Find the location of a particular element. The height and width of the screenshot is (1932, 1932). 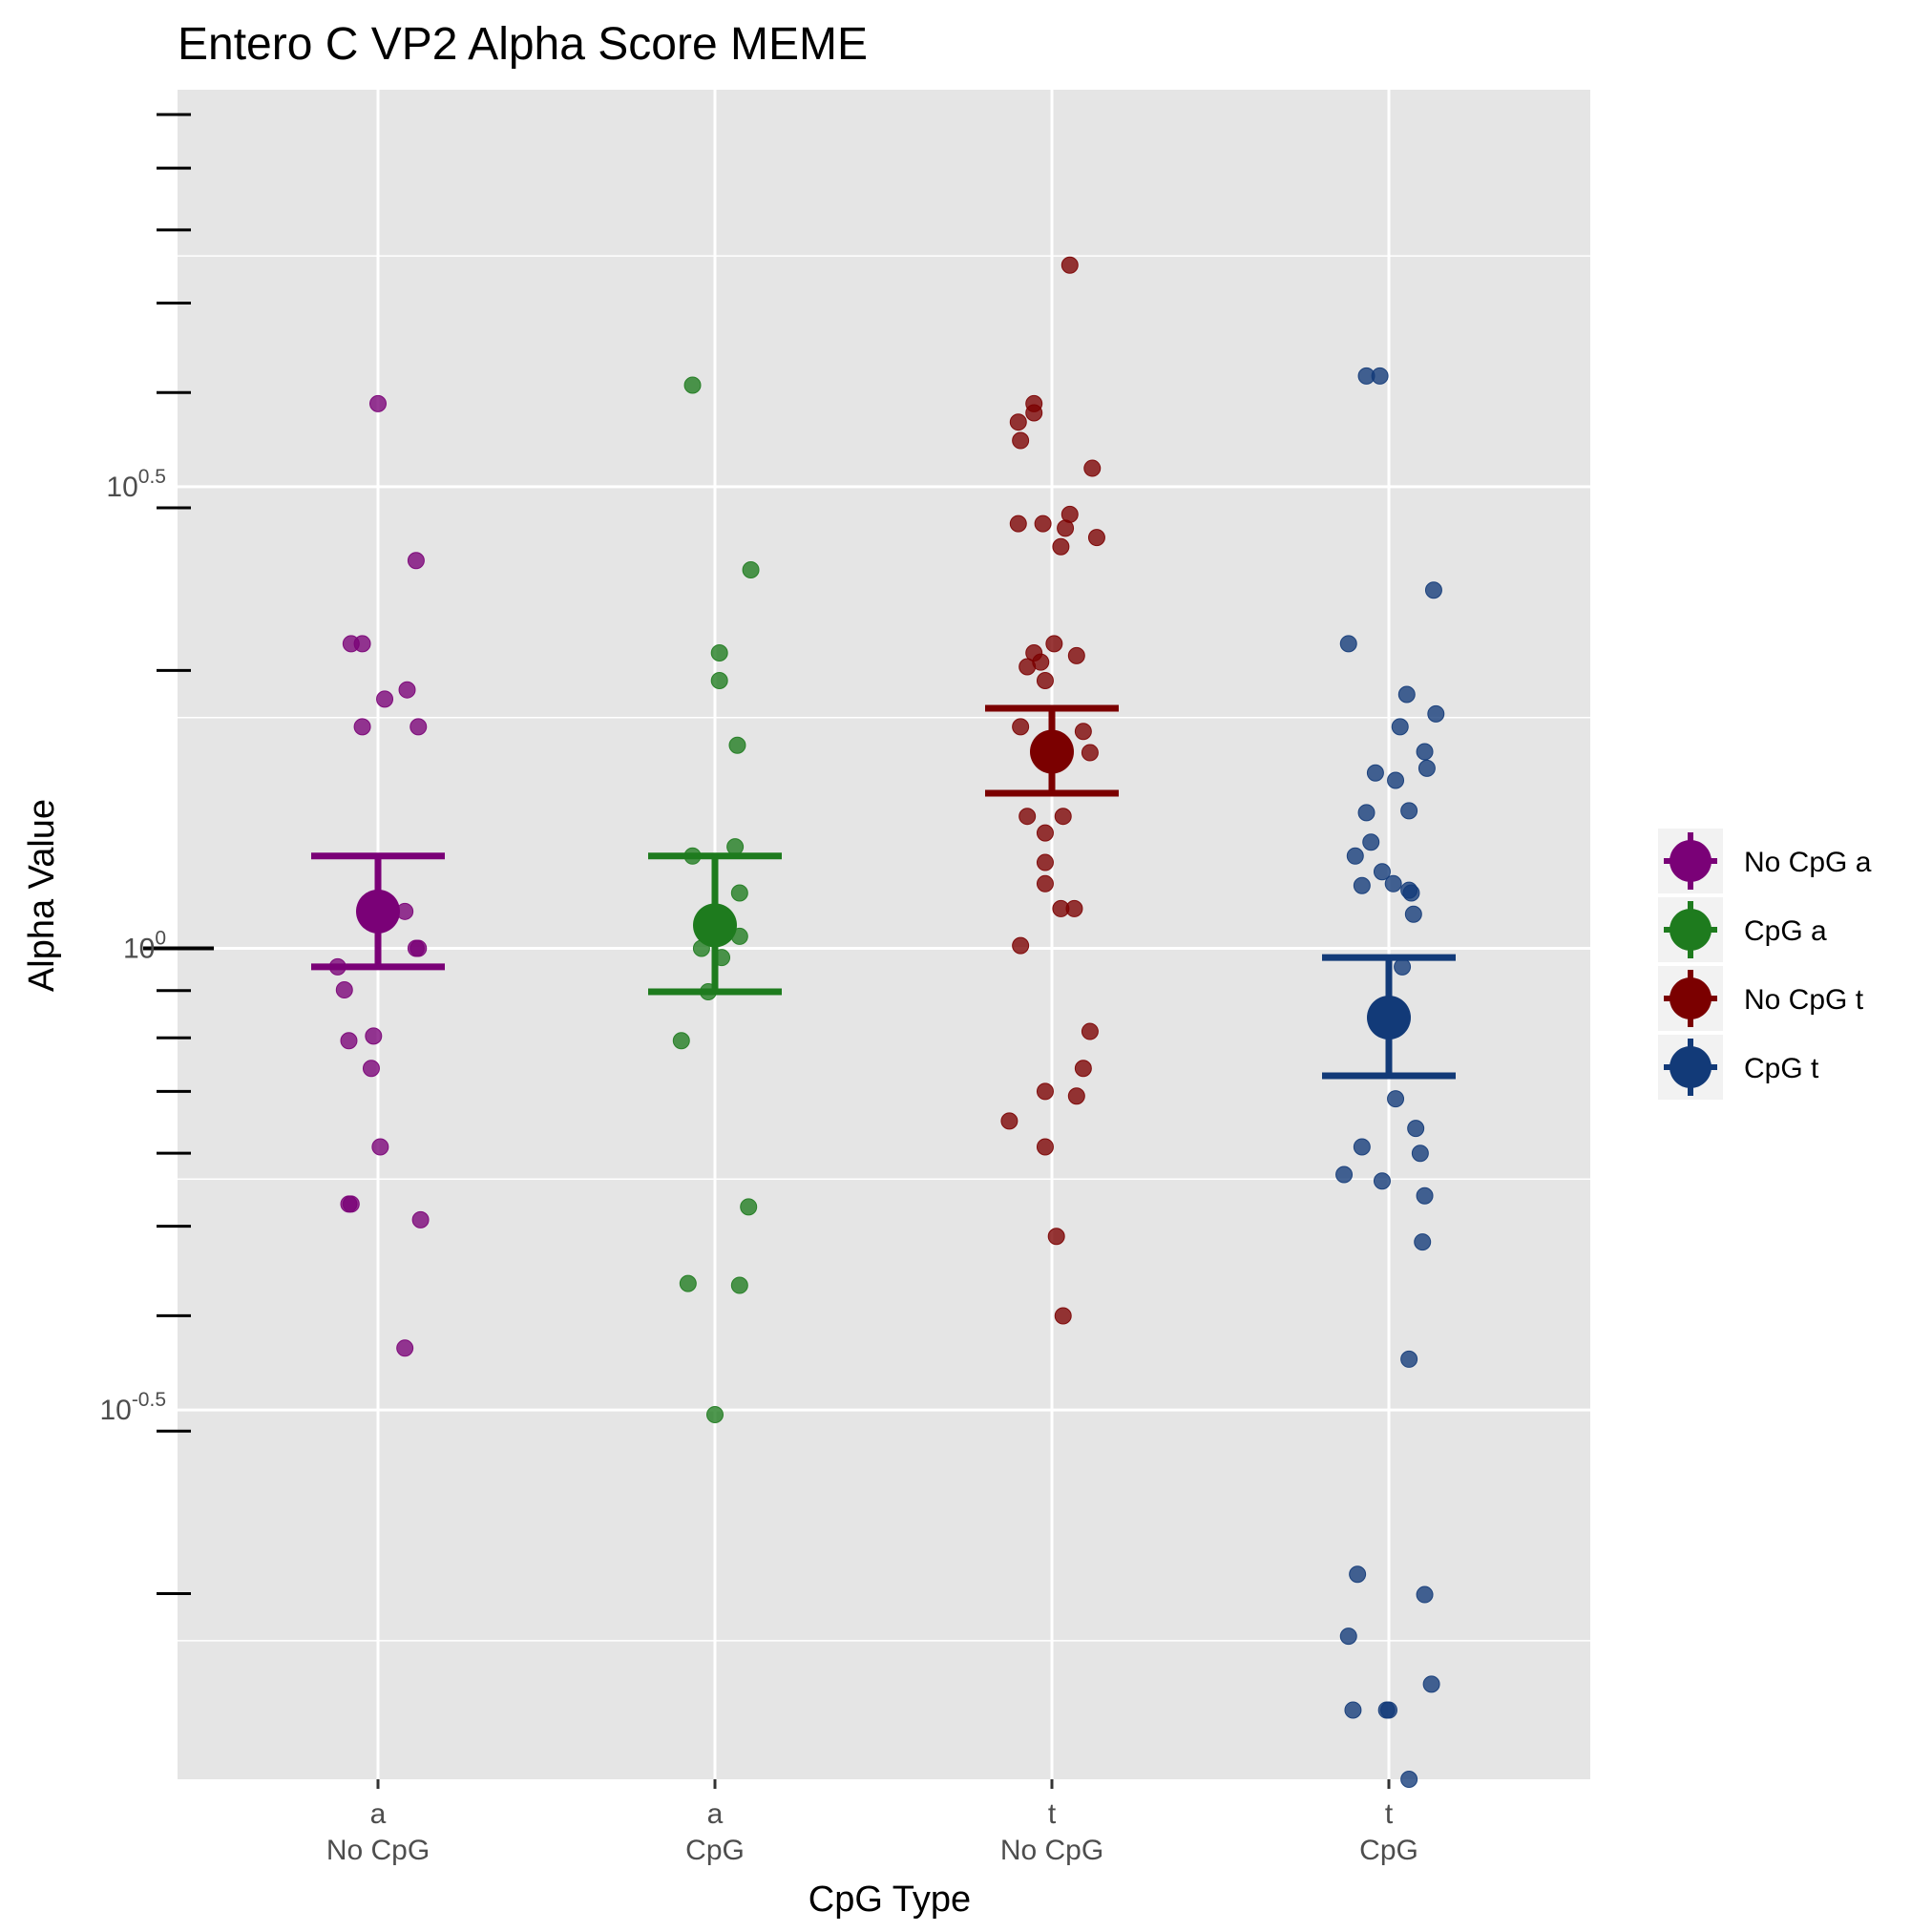

chart-title: Entero C VP2 Alpha Score MEME is located at coordinates (523, 44).